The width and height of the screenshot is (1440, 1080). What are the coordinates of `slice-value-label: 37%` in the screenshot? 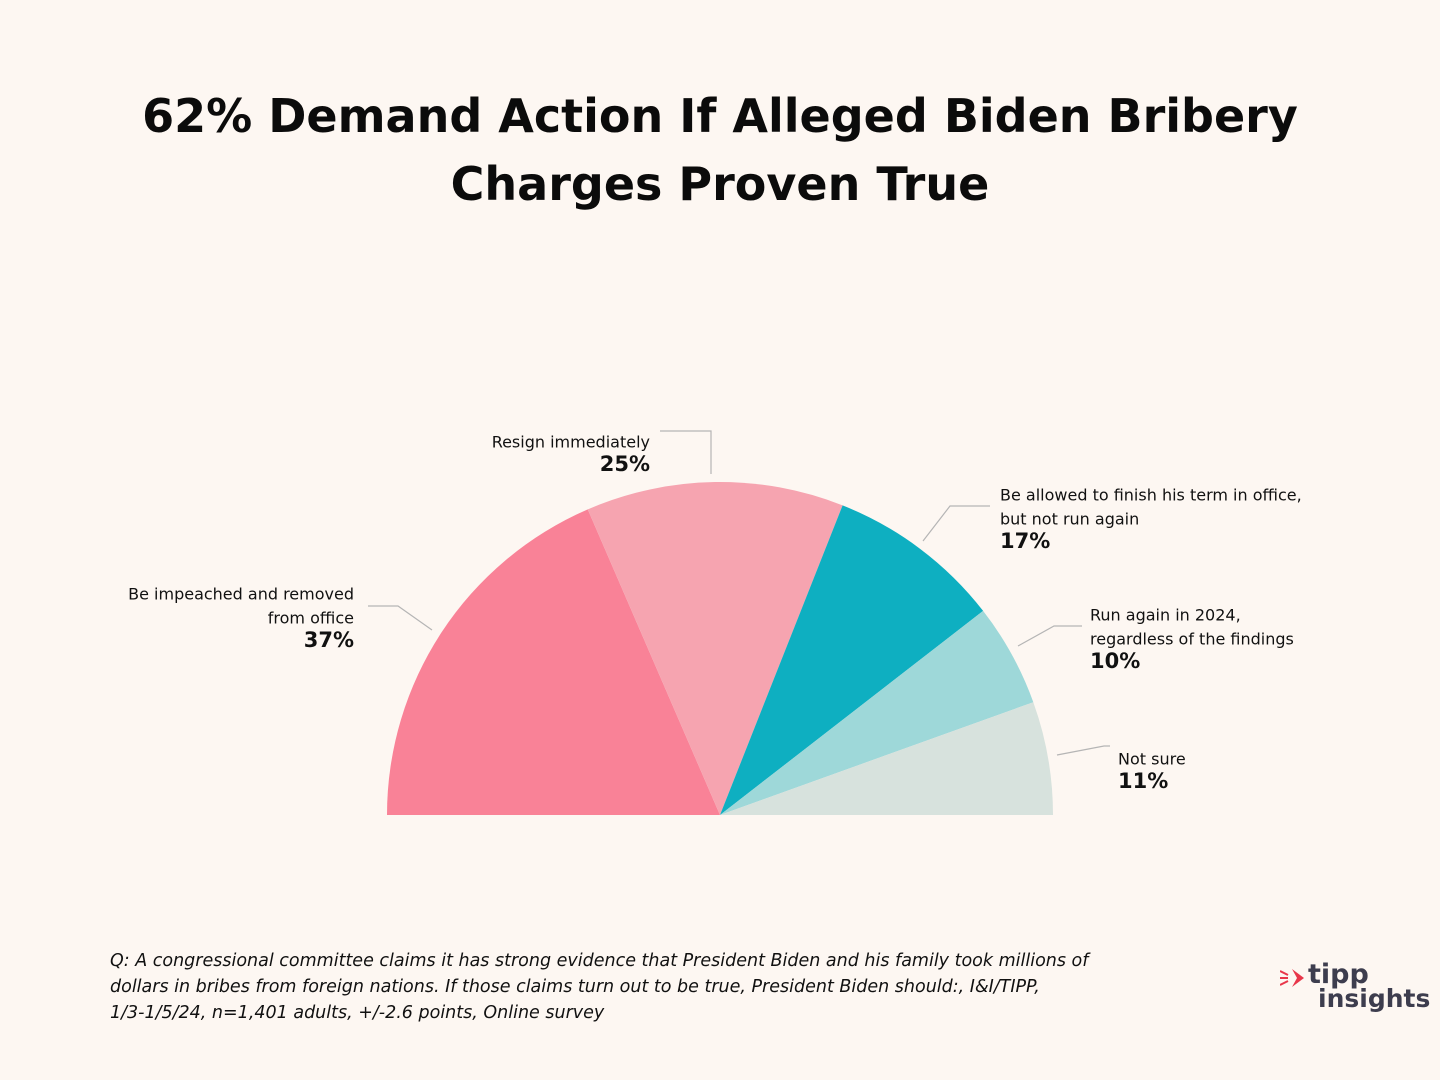 It's located at (329, 640).